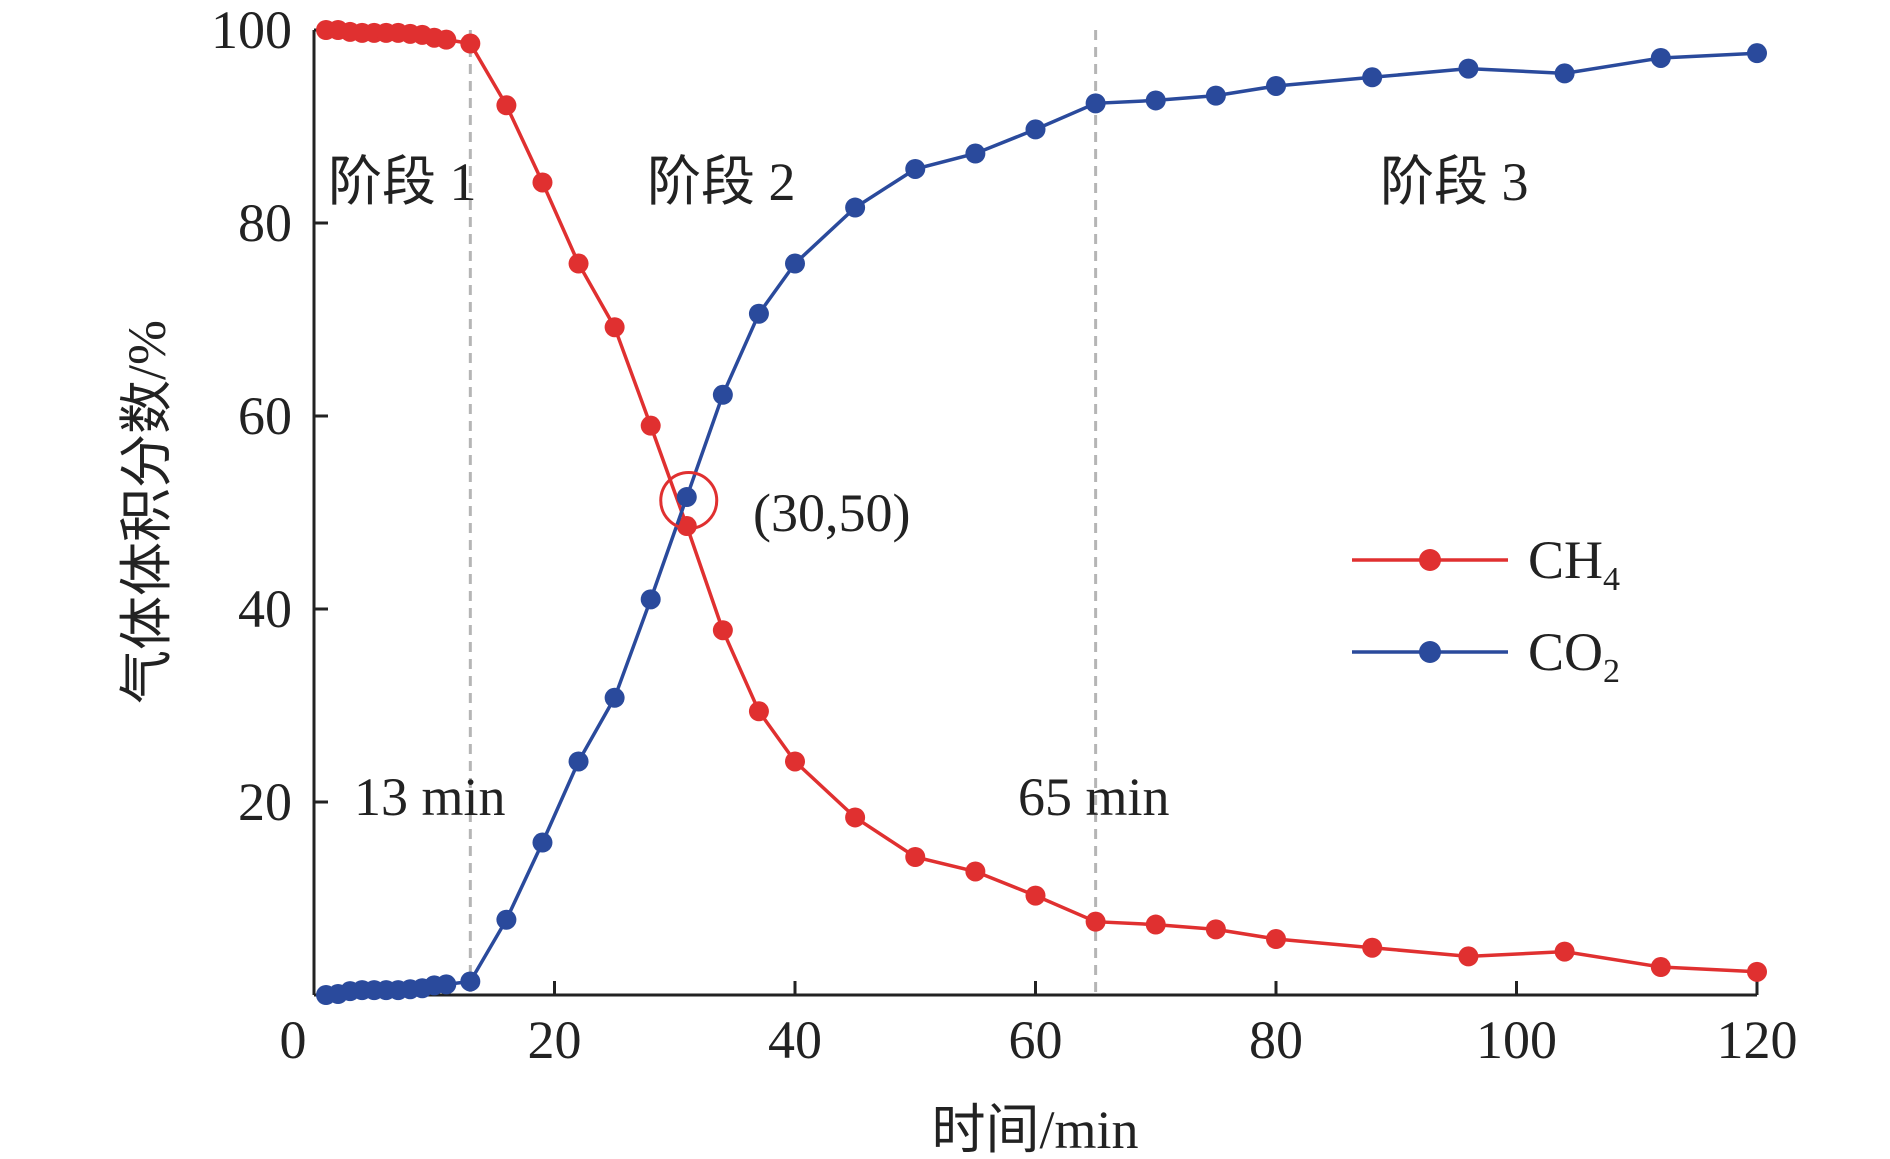  Describe the element at coordinates (1611, 579) in the screenshot. I see `legend-ch4-label-subscript: 4` at that location.